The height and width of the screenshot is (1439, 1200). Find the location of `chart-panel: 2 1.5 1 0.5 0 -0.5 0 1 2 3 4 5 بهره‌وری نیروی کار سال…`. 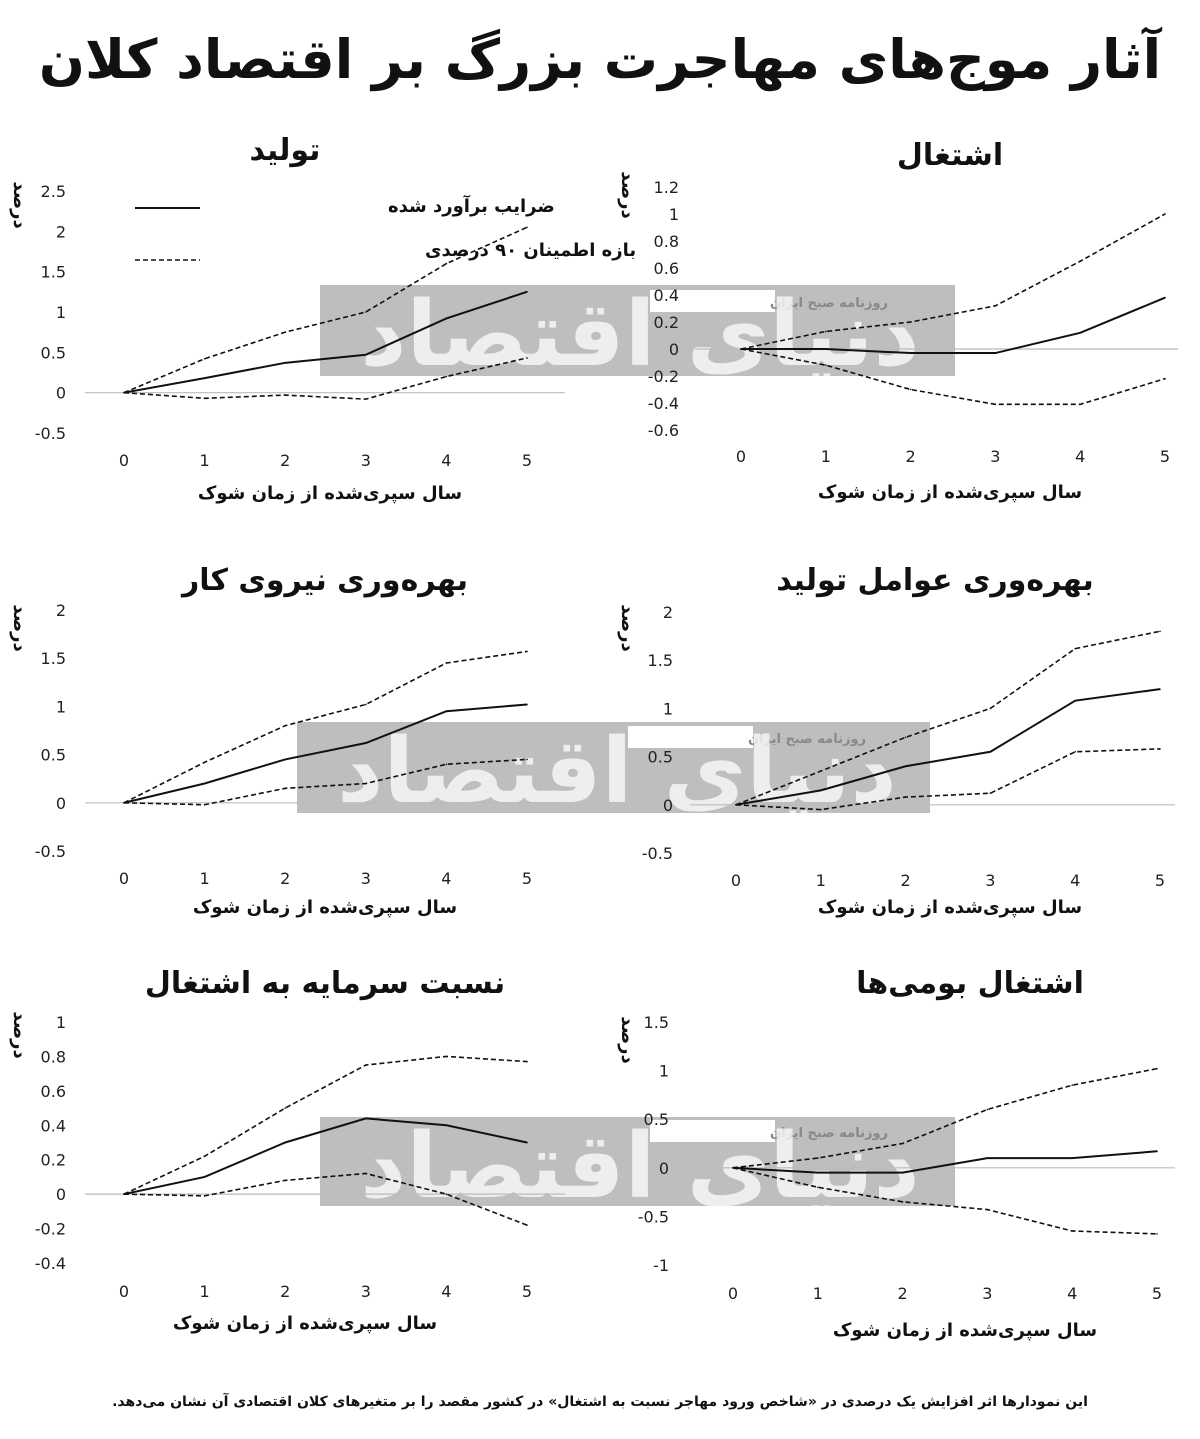

chart-panel: 2 1.5 1 0.5 0 -0.5 0 1 2 3 4 5 بهره‌وری نیروی کار سال… is located at coordinates (287, 740).